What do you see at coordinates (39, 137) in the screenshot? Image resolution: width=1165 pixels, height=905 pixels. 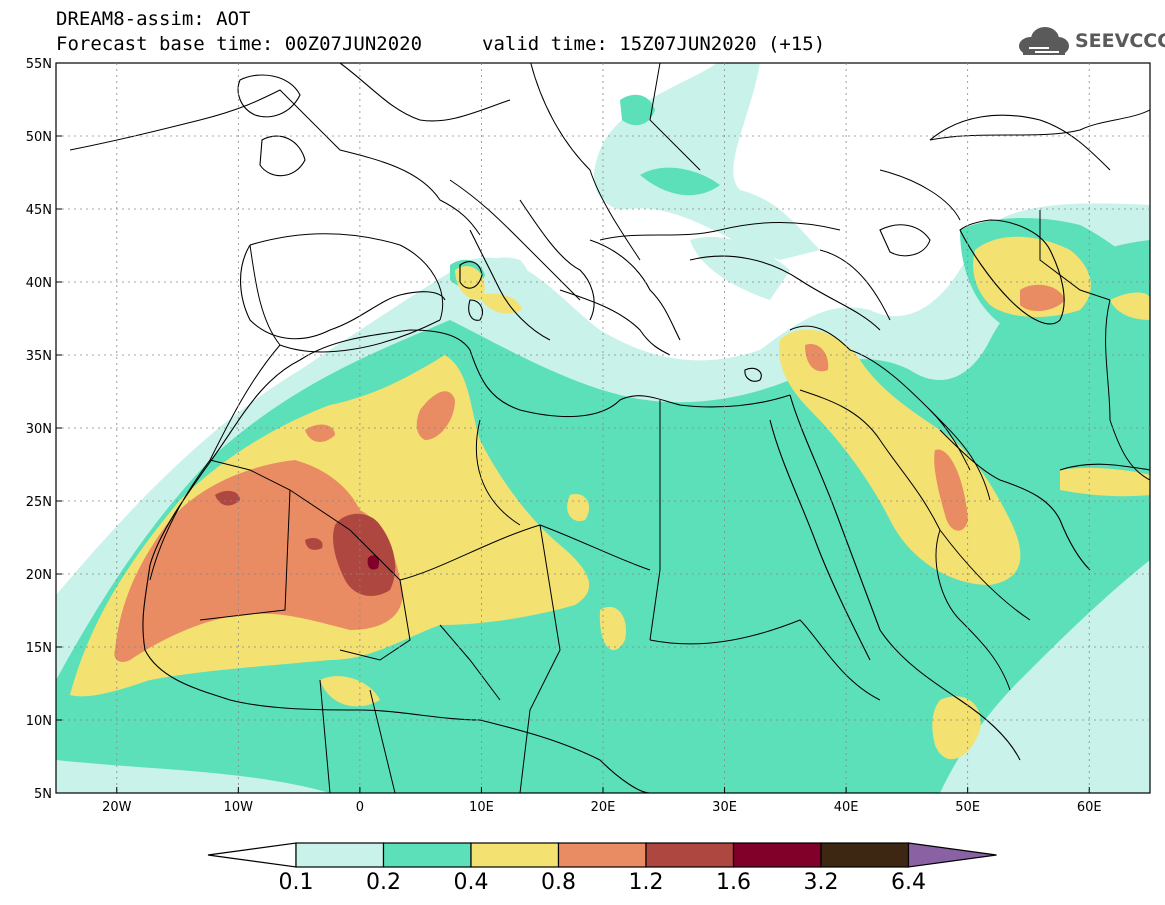 I see `lat-tick-label: 50N` at bounding box center [39, 137].